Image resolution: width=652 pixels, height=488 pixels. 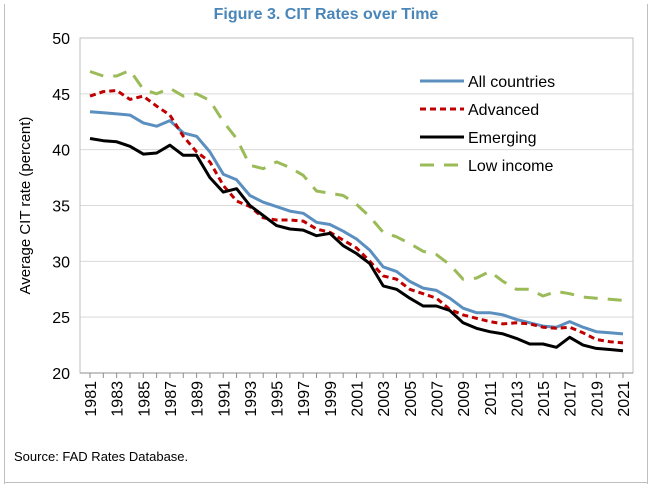 What do you see at coordinates (511, 82) in the screenshot?
I see `legend-label: All countries` at bounding box center [511, 82].